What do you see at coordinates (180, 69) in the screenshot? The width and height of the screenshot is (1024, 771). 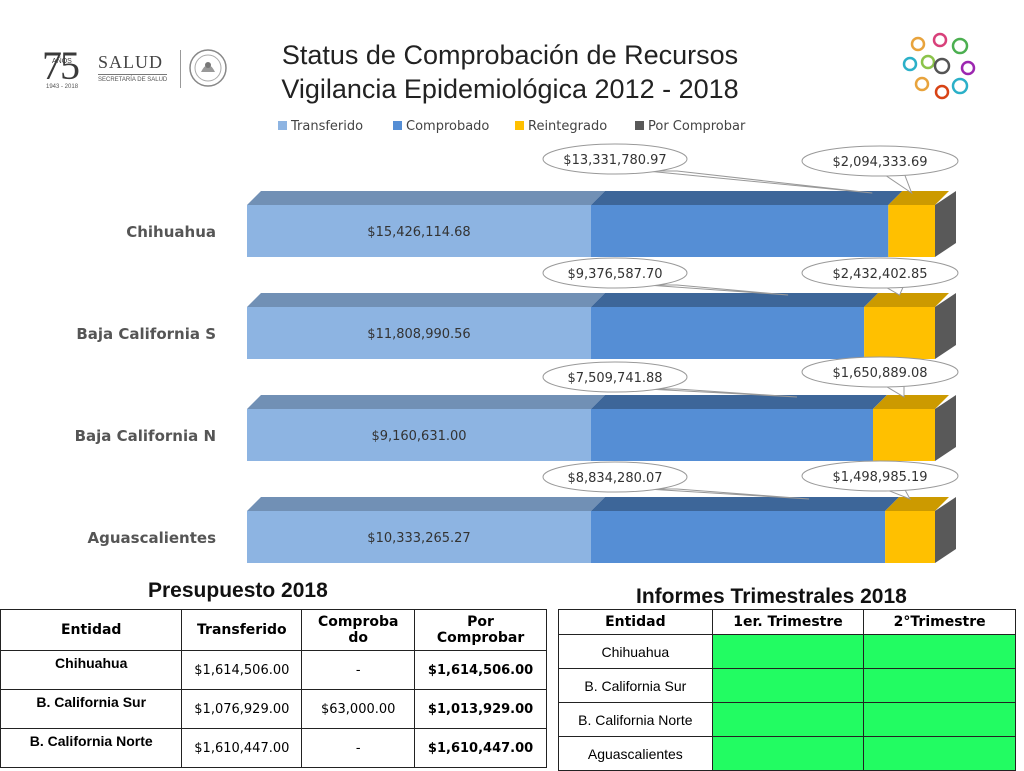 I see `logo-divider` at bounding box center [180, 69].